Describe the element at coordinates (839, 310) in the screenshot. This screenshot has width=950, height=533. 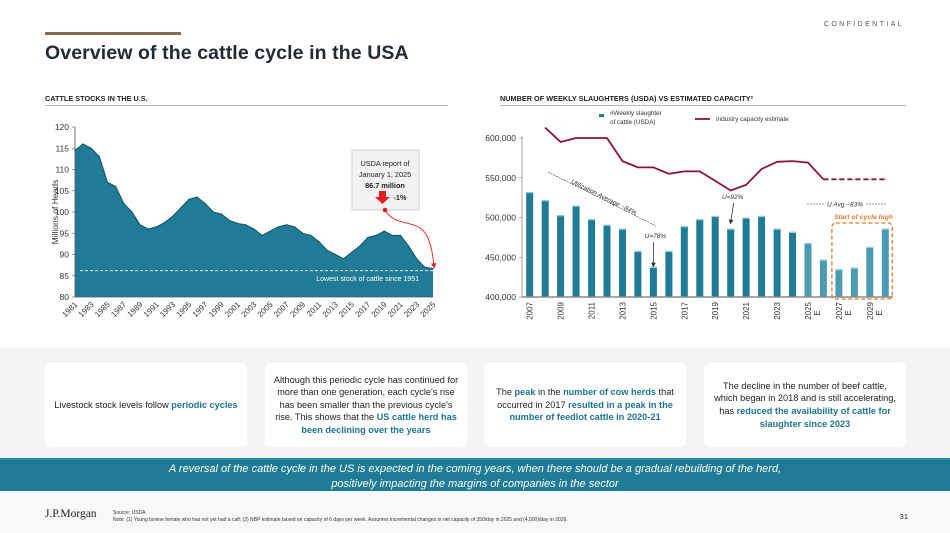
I see `x-tick-label: 2027` at that location.